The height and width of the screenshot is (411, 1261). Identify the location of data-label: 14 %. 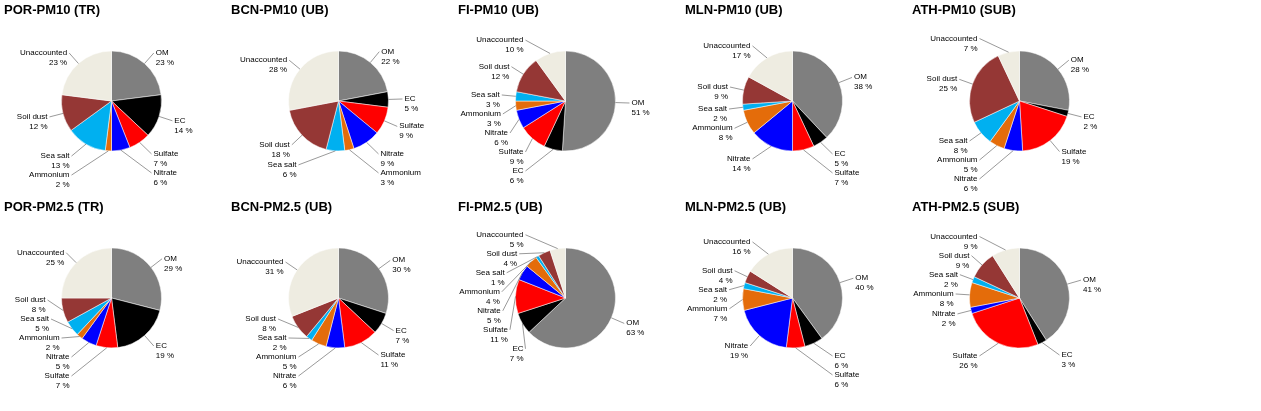
(183, 130).